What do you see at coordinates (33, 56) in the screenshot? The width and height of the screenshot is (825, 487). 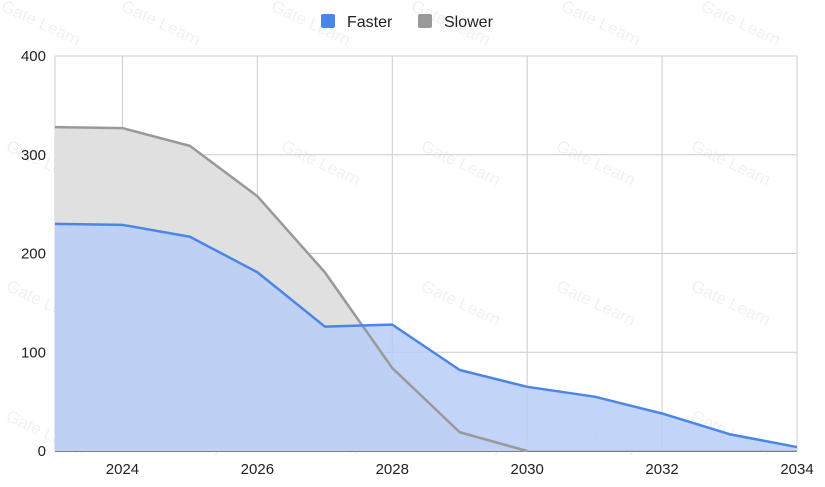 I see `y-tick-label: 400` at bounding box center [33, 56].